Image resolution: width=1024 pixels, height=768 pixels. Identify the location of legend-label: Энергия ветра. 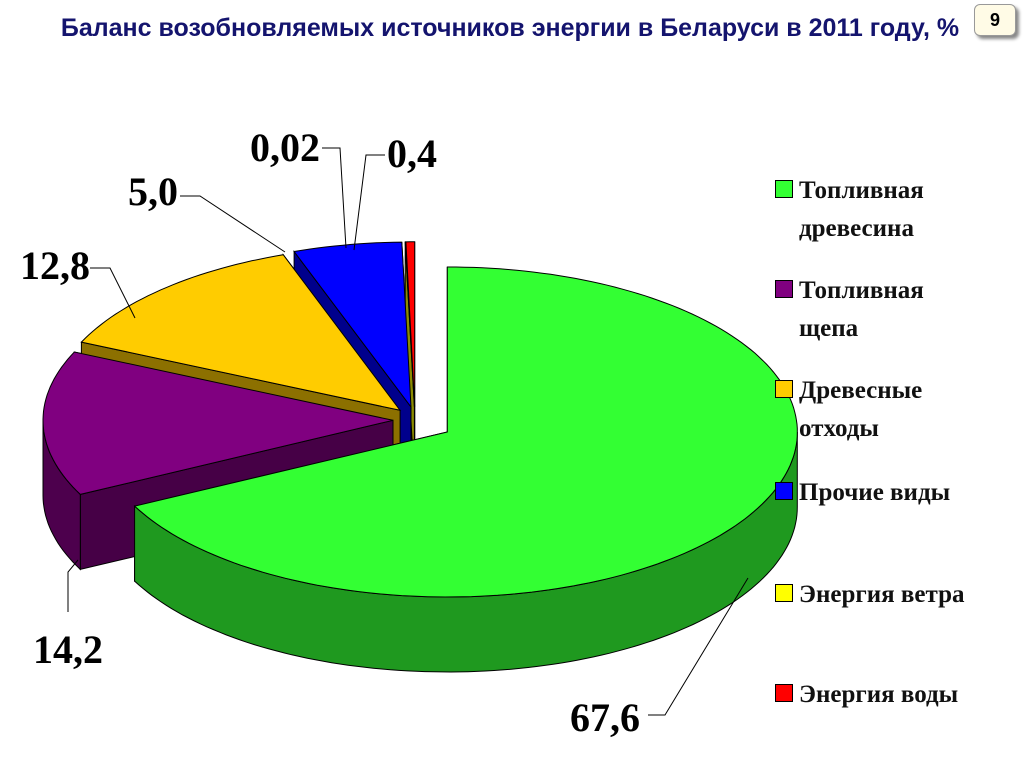
(882, 594).